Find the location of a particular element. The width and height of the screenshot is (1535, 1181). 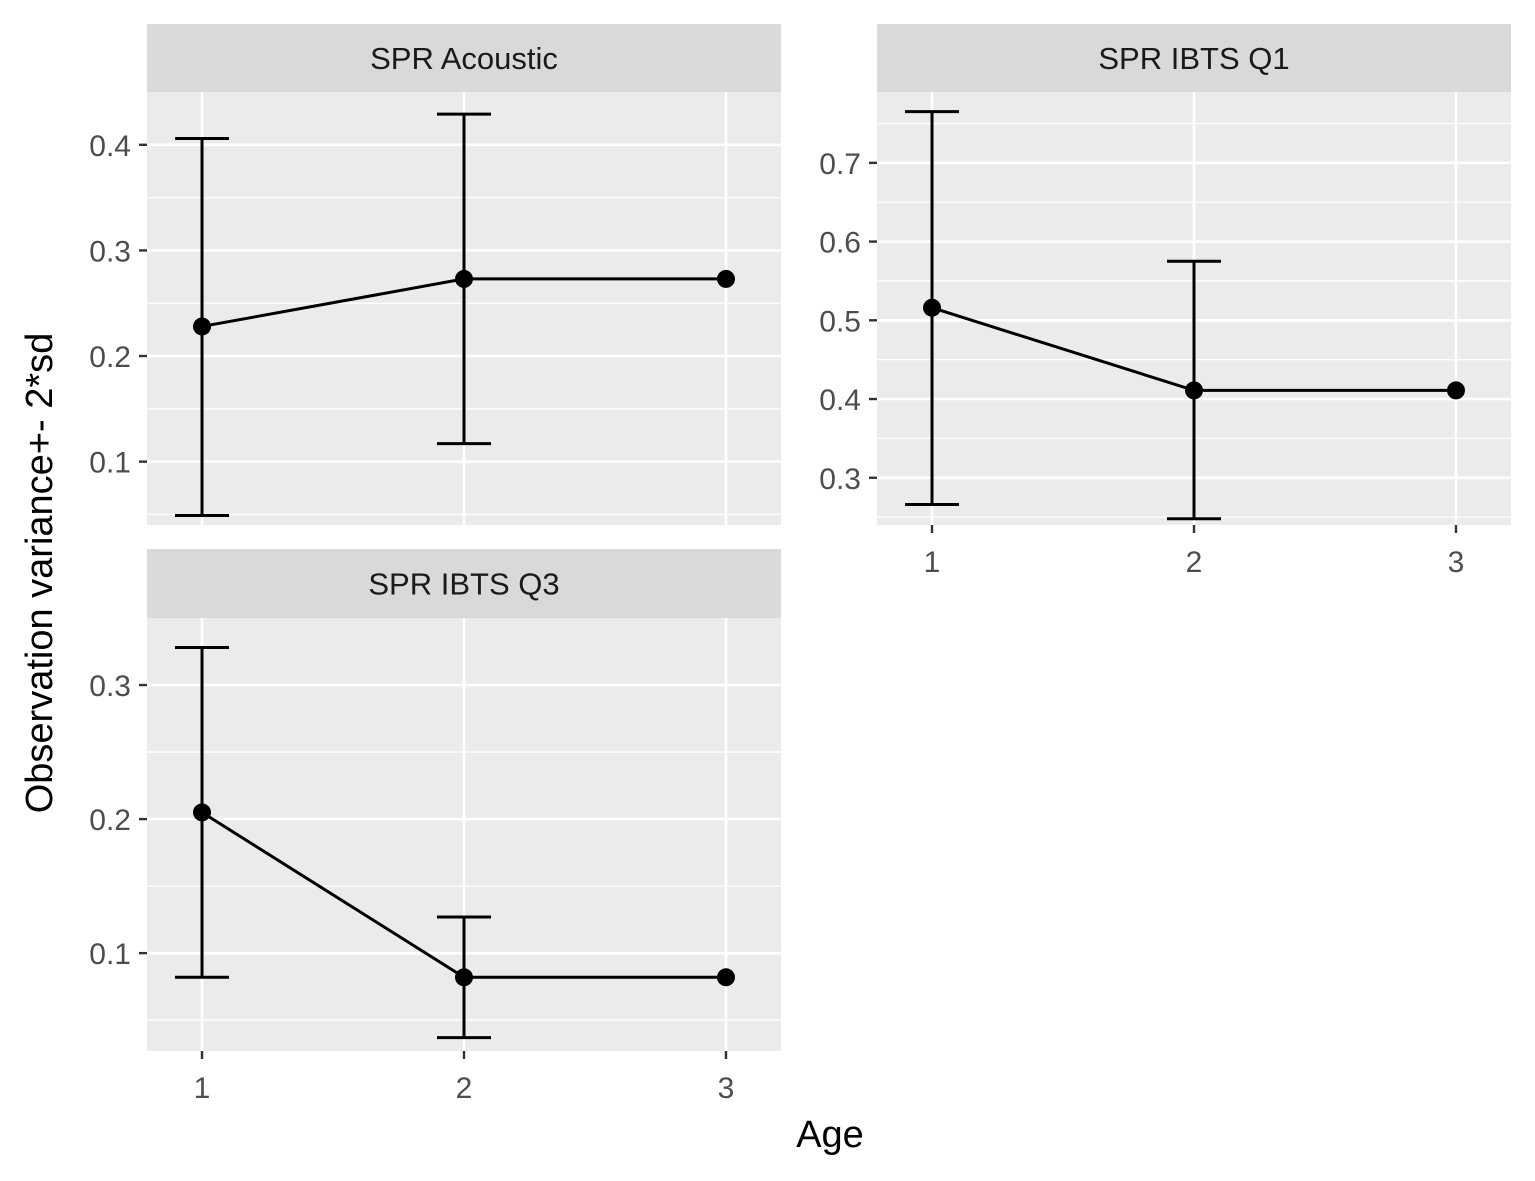

facet-title: SPR IBTS Q1 is located at coordinates (1193, 58).